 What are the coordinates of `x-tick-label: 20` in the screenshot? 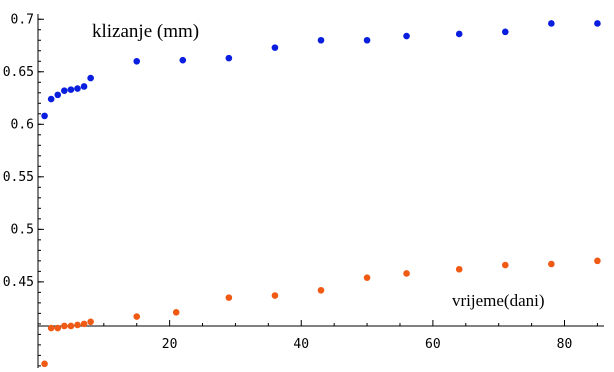 It's located at (170, 344).